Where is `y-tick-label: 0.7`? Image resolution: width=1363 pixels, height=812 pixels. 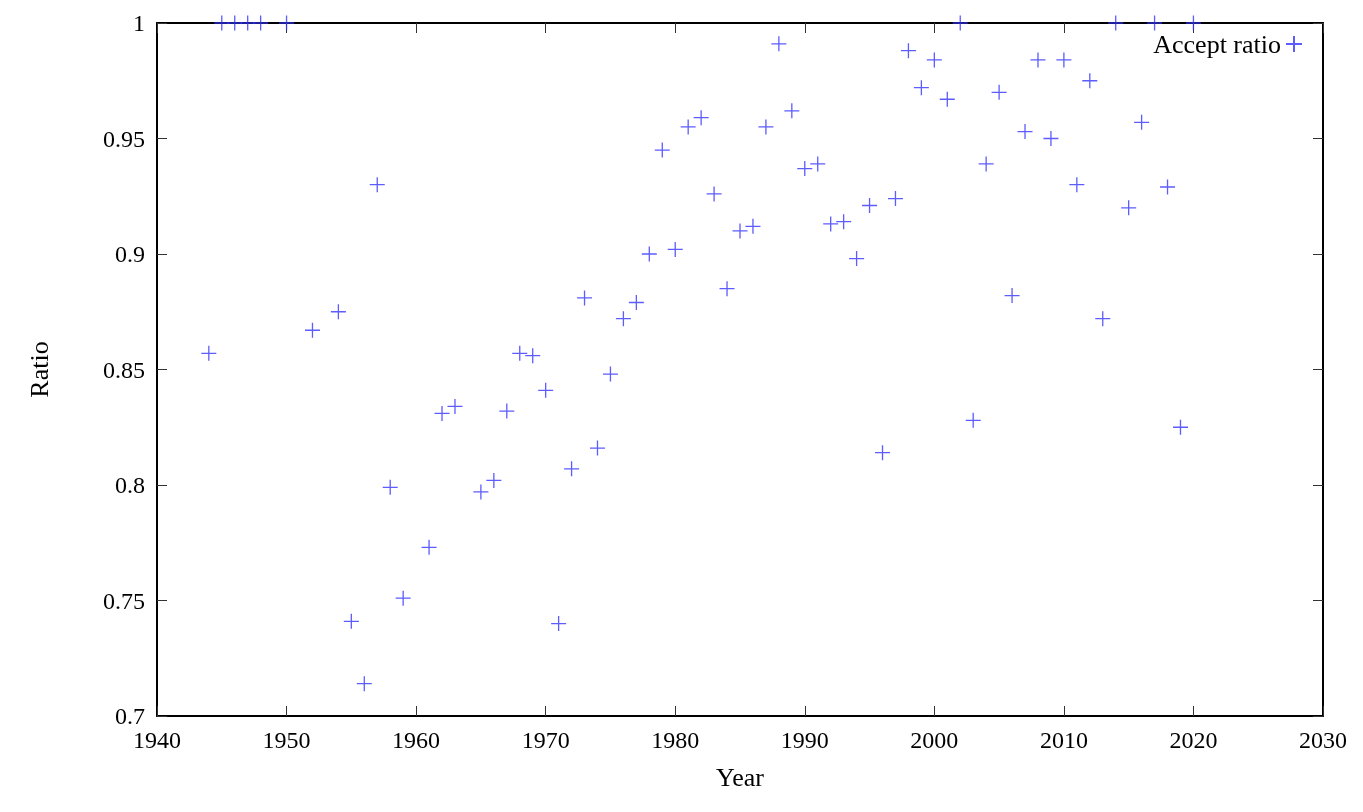 y-tick-label: 0.7 is located at coordinates (130, 716).